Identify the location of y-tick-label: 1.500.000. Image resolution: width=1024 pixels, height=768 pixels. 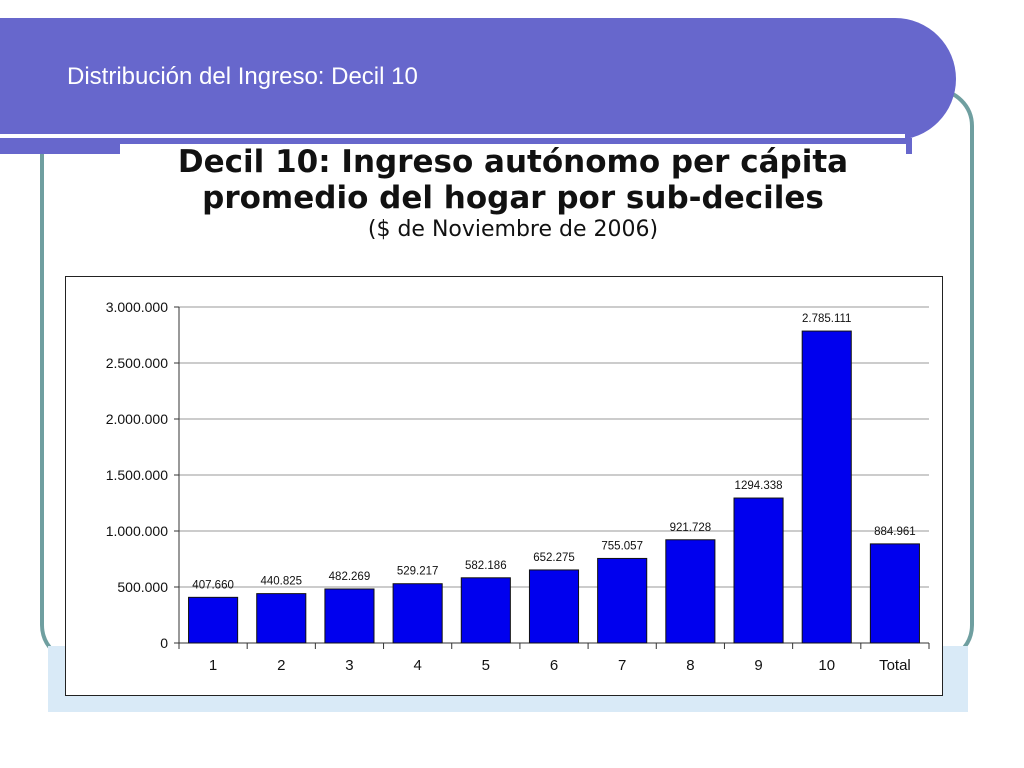
(137, 475).